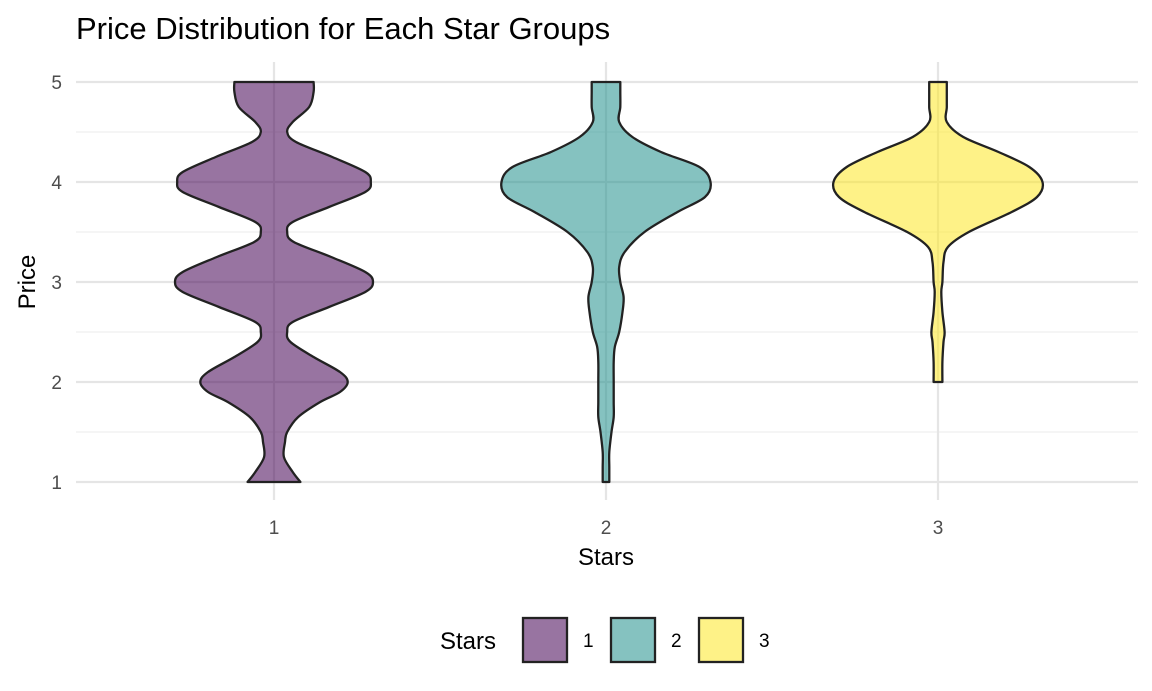 This screenshot has width=1152, height=691. Describe the element at coordinates (676, 641) in the screenshot. I see `legend-label-2: 2` at that location.